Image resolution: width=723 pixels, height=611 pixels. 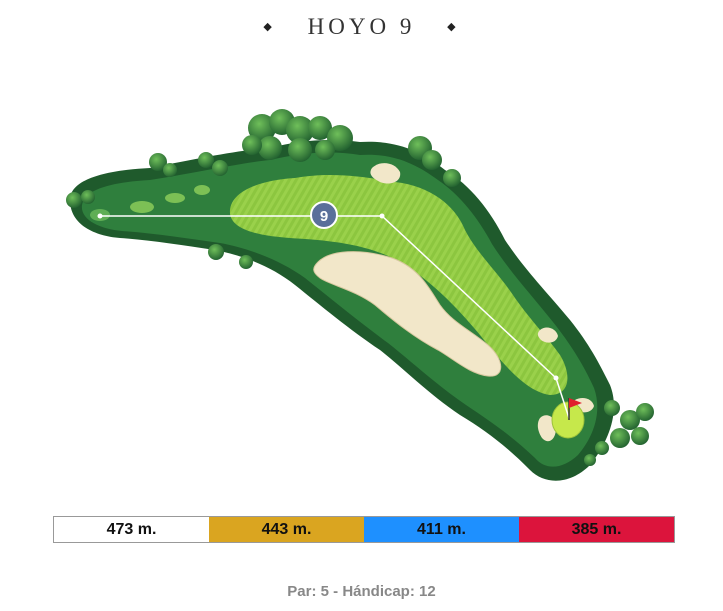 I want to click on right-ornament-icon: ◆, so click(x=453, y=27).